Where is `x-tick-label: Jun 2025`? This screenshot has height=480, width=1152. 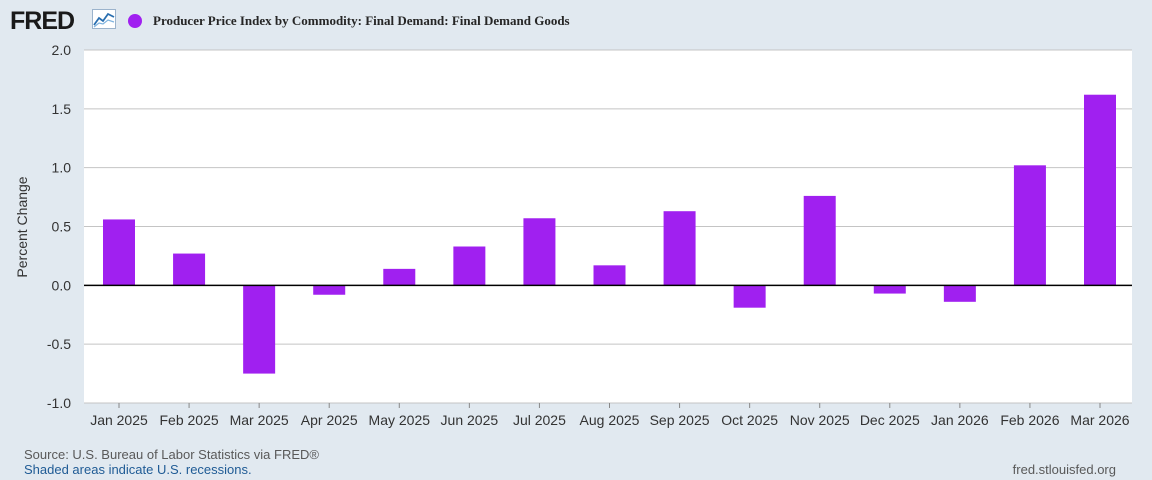
x-tick-label: Jun 2025 is located at coordinates (470, 420).